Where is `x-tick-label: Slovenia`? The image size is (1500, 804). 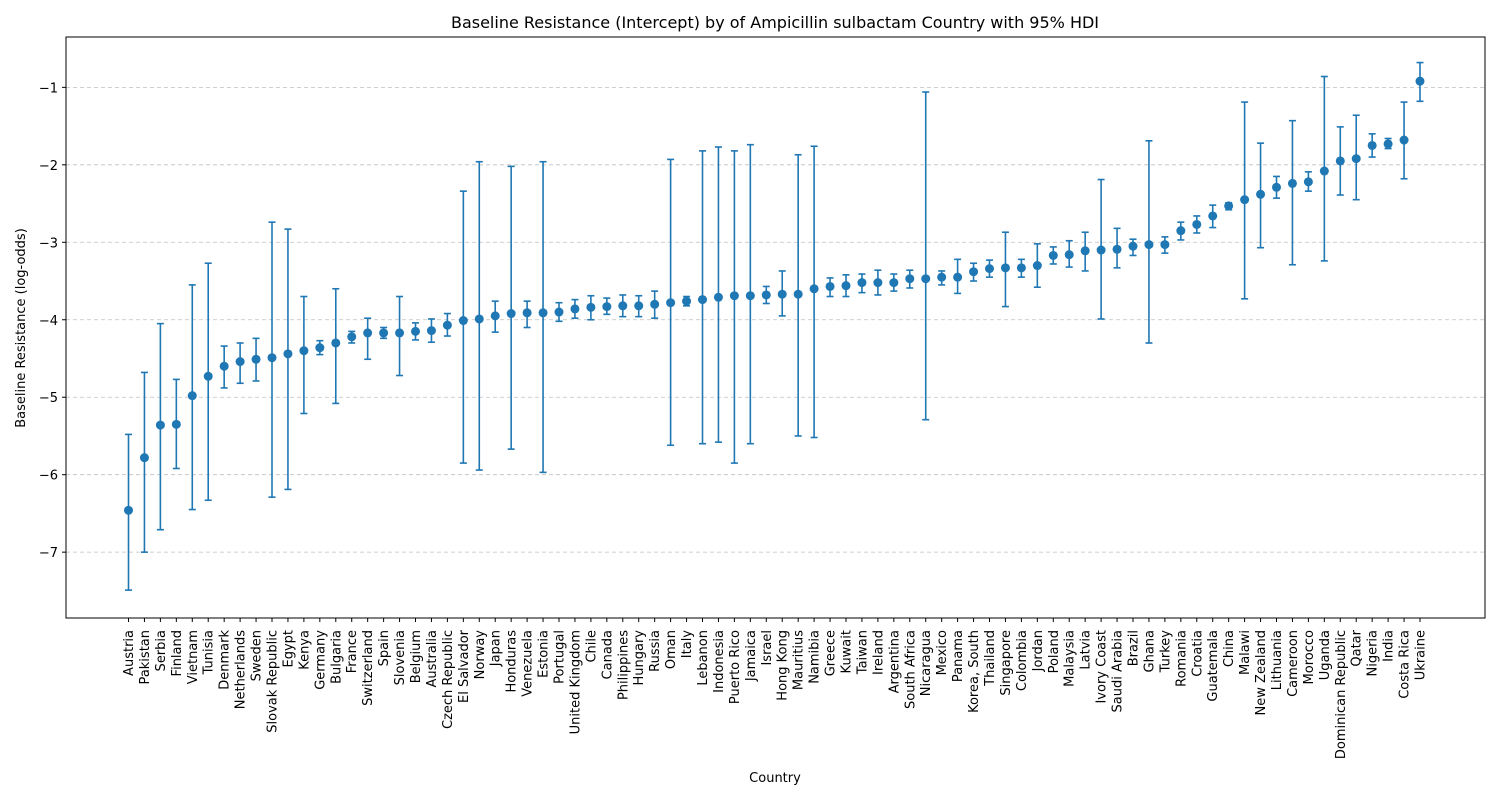 x-tick-label: Slovenia is located at coordinates (400, 657).